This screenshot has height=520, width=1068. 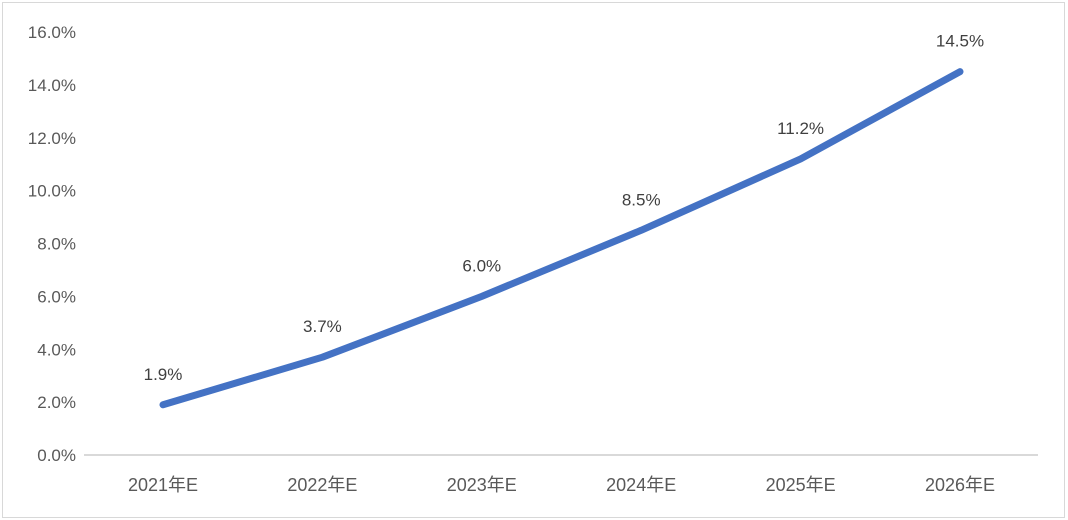 I want to click on x-category-label: 2021年E, so click(x=163, y=485).